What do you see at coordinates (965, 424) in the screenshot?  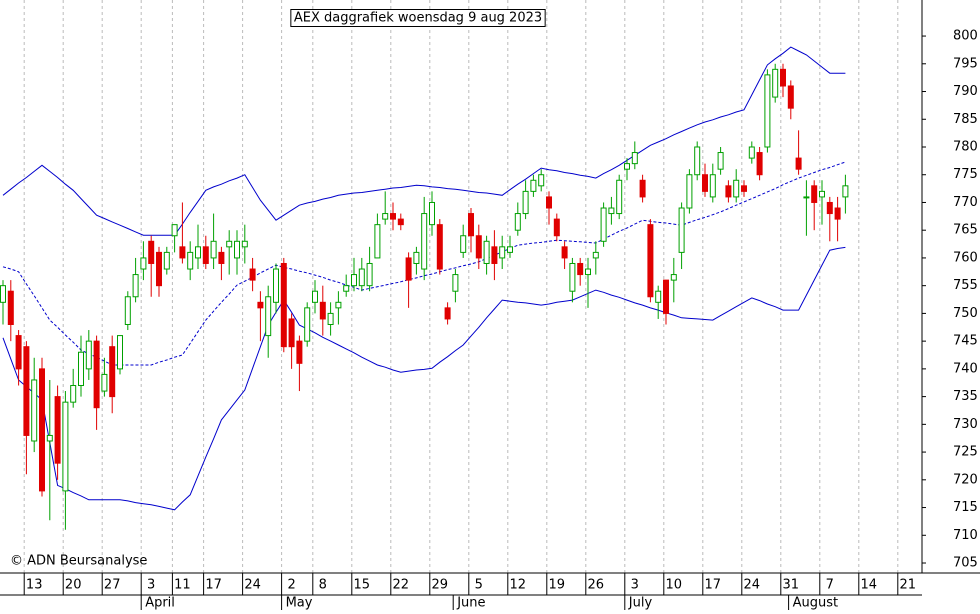 I see `y-tick-label: 730` at bounding box center [965, 424].